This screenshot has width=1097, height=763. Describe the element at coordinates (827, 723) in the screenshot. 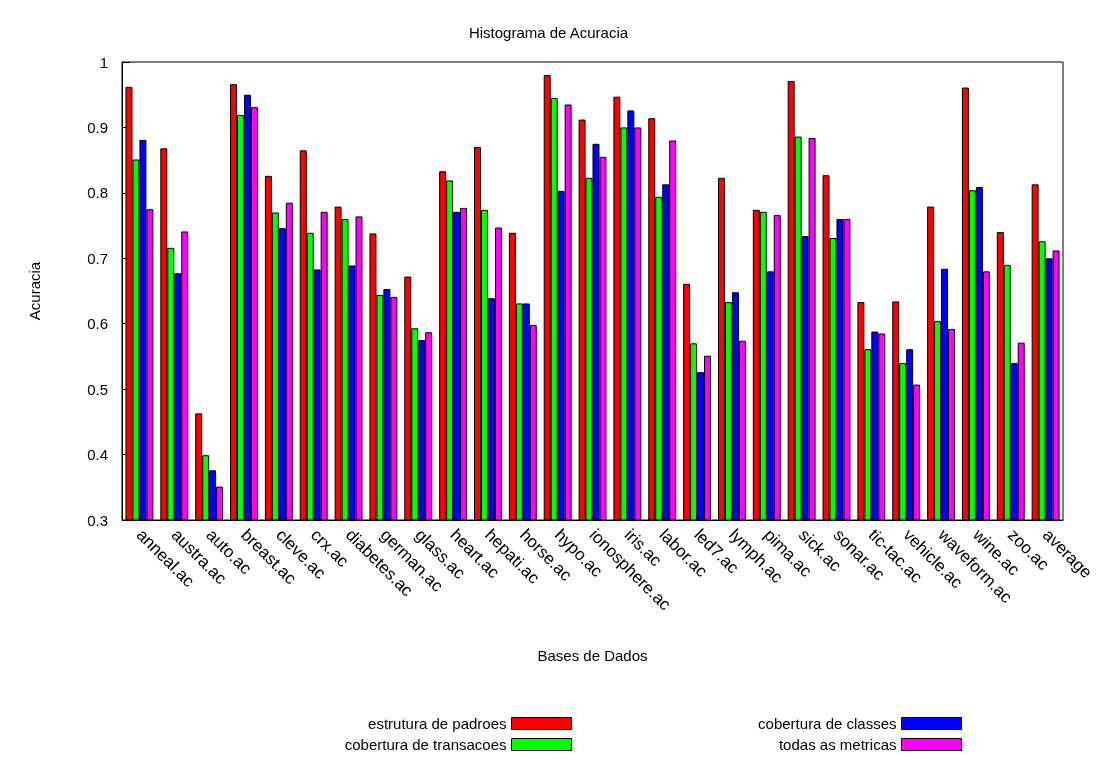

I see `legend-label: cobertura de classes` at that location.